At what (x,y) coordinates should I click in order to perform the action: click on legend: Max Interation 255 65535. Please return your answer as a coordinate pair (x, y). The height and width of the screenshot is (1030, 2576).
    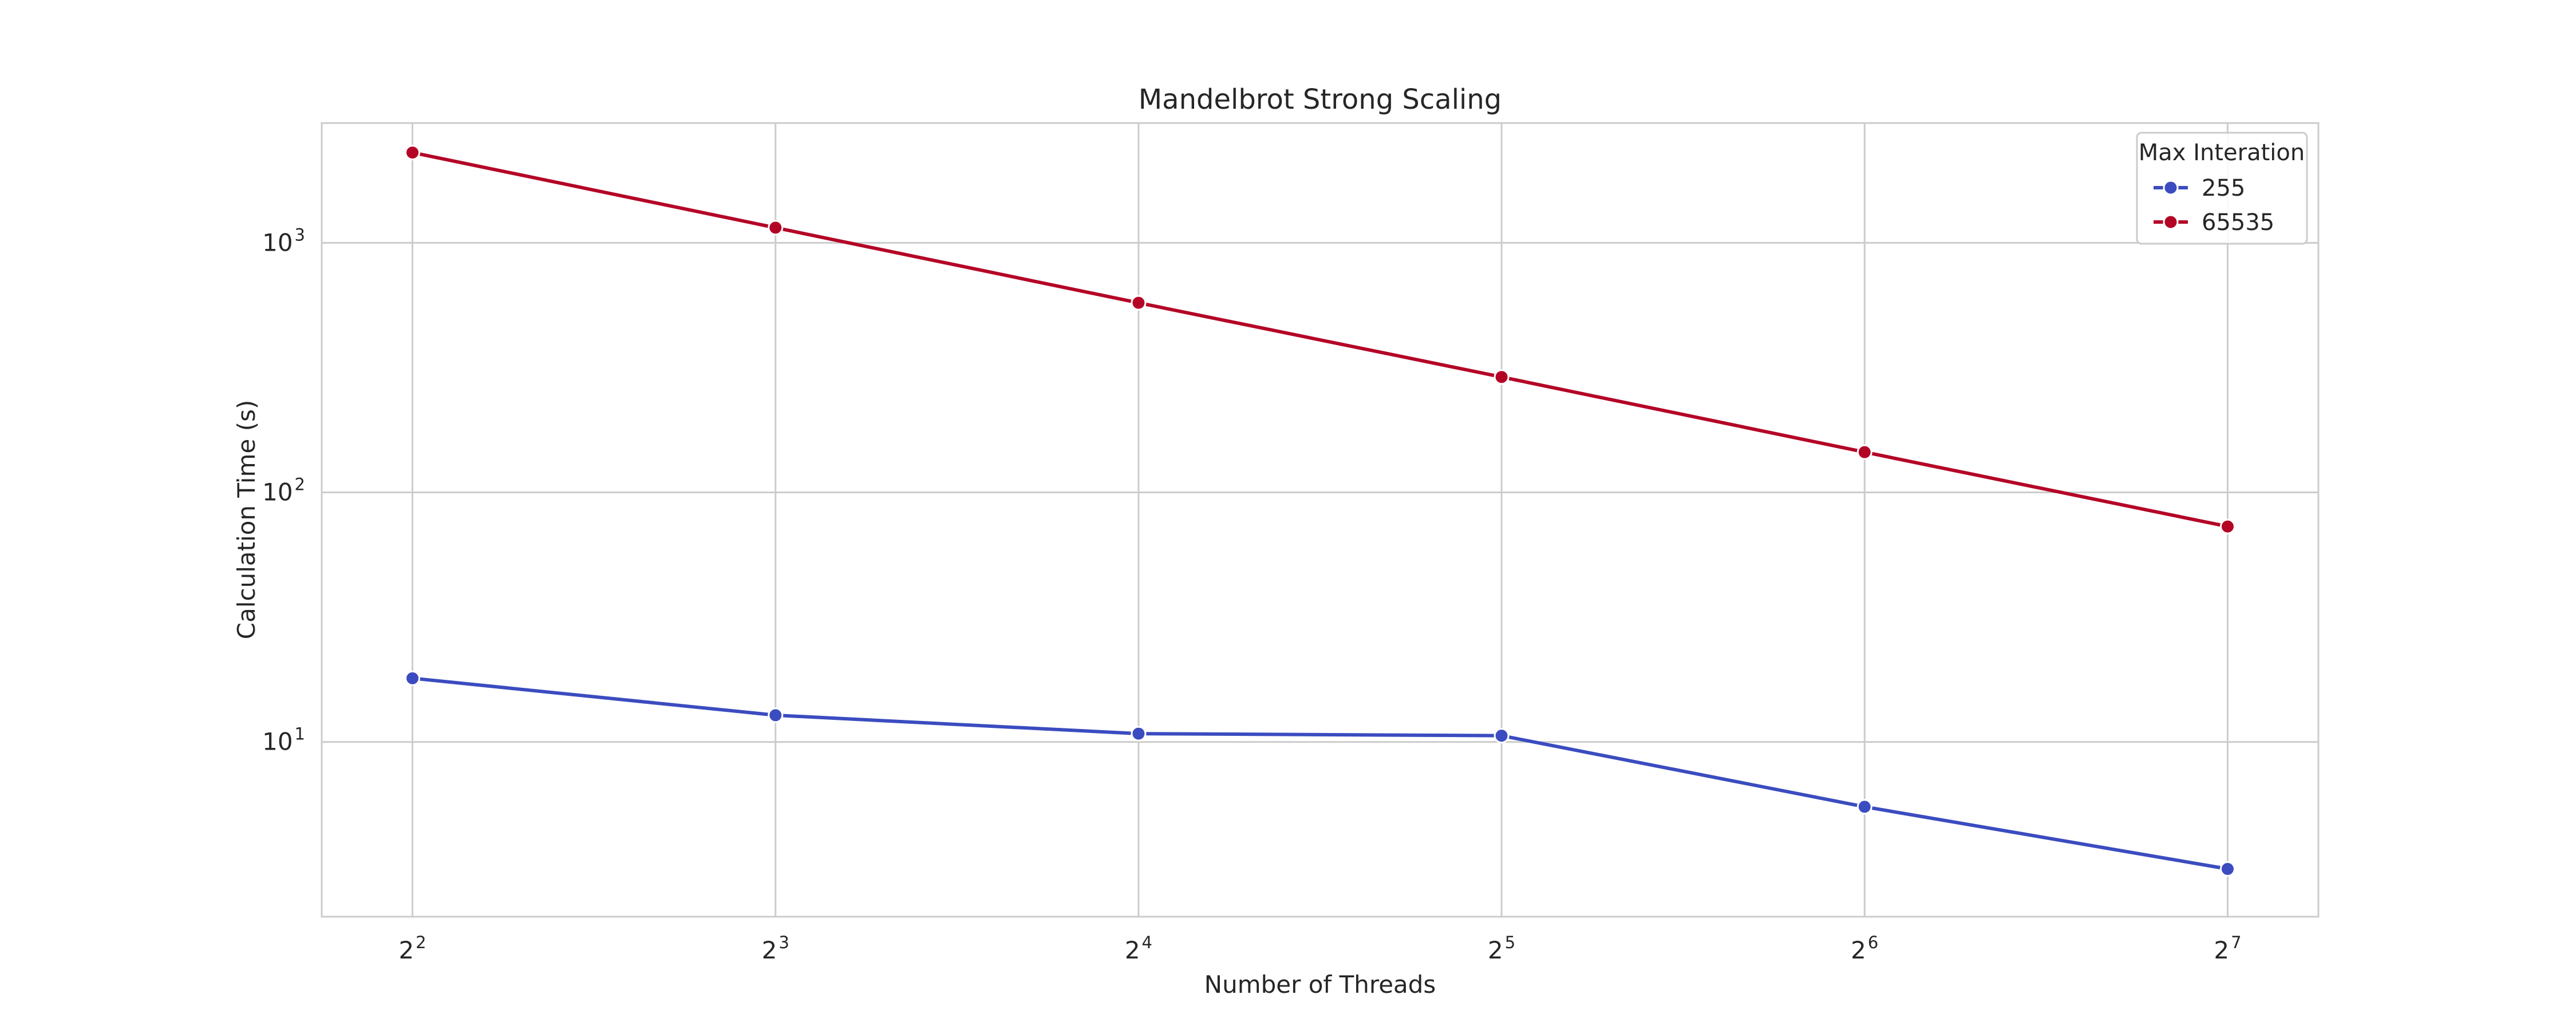
    Looking at the image, I should click on (2222, 188).